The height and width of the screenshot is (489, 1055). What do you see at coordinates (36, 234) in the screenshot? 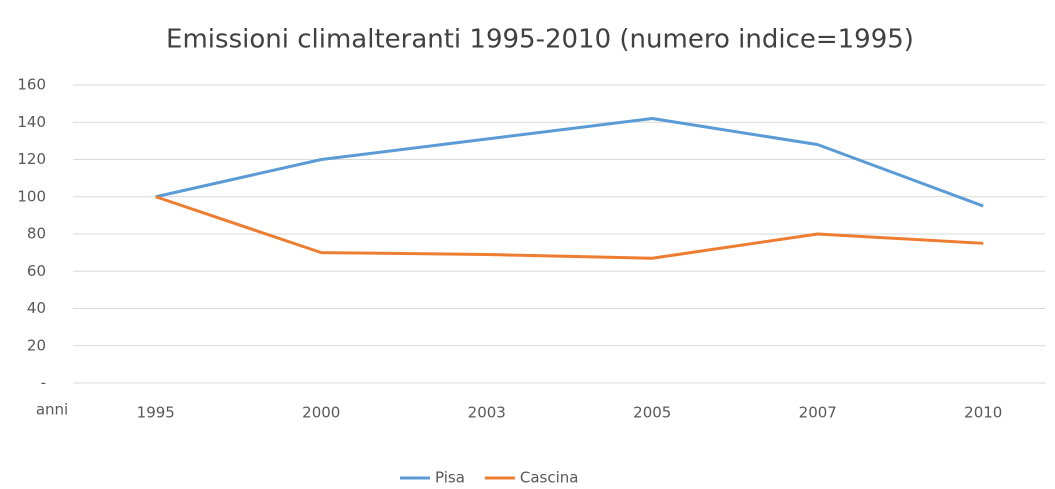
I see `y-tick-label: 80` at bounding box center [36, 234].